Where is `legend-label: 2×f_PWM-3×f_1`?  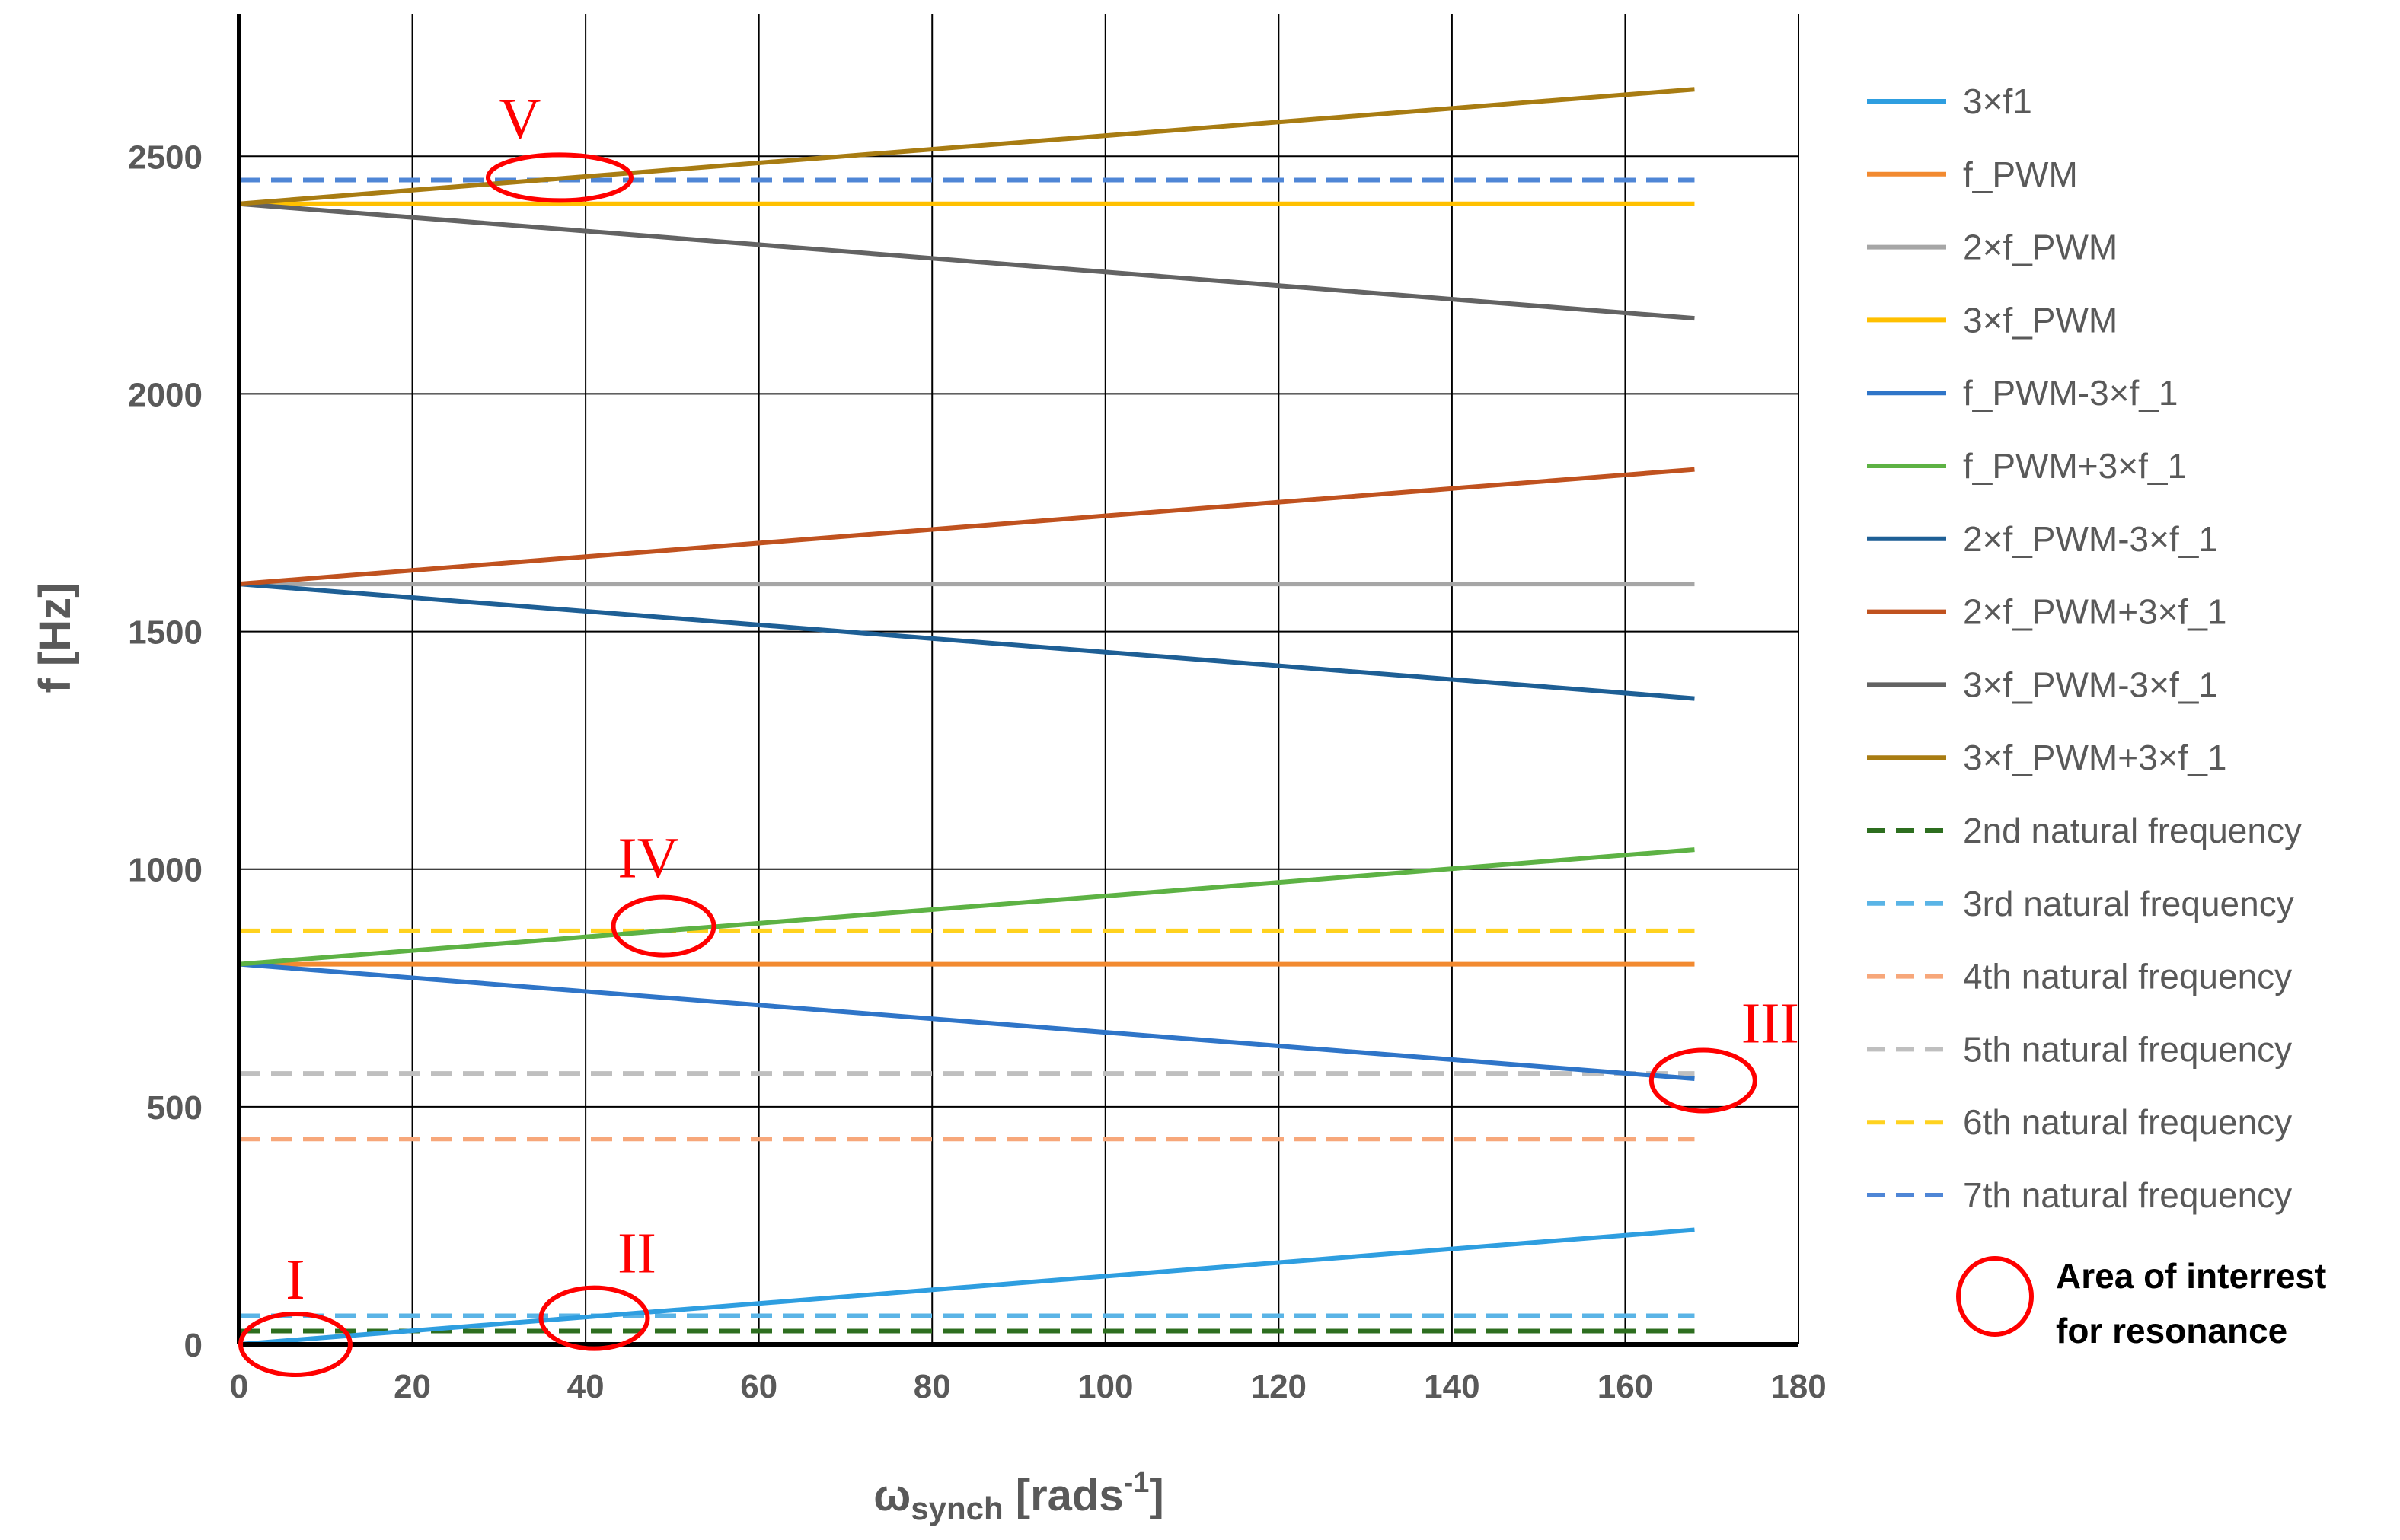 legend-label: 2×f_PWM-3×f_1 is located at coordinates (2090, 539).